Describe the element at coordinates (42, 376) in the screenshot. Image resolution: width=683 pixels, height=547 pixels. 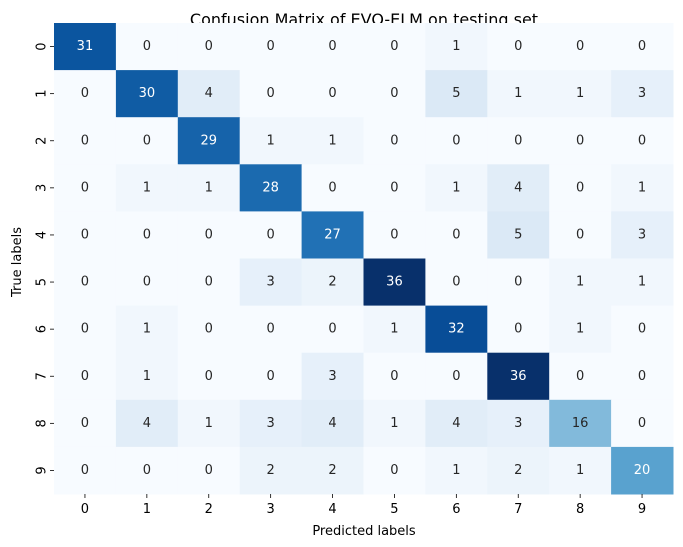
I see `y-tick-label: 7` at that location.